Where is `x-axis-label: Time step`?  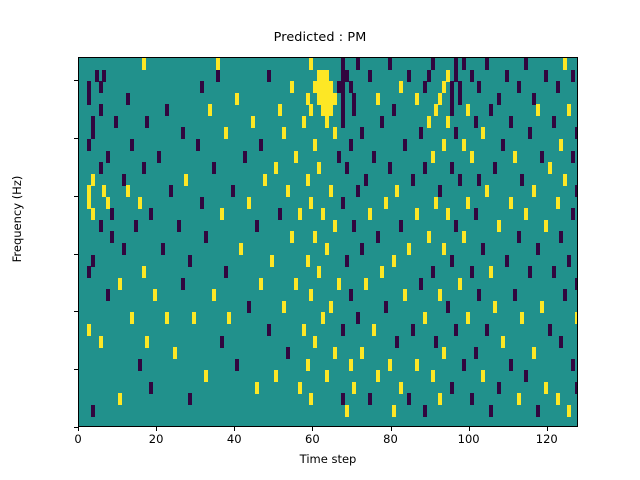
x-axis-label: Time step is located at coordinates (328, 459).